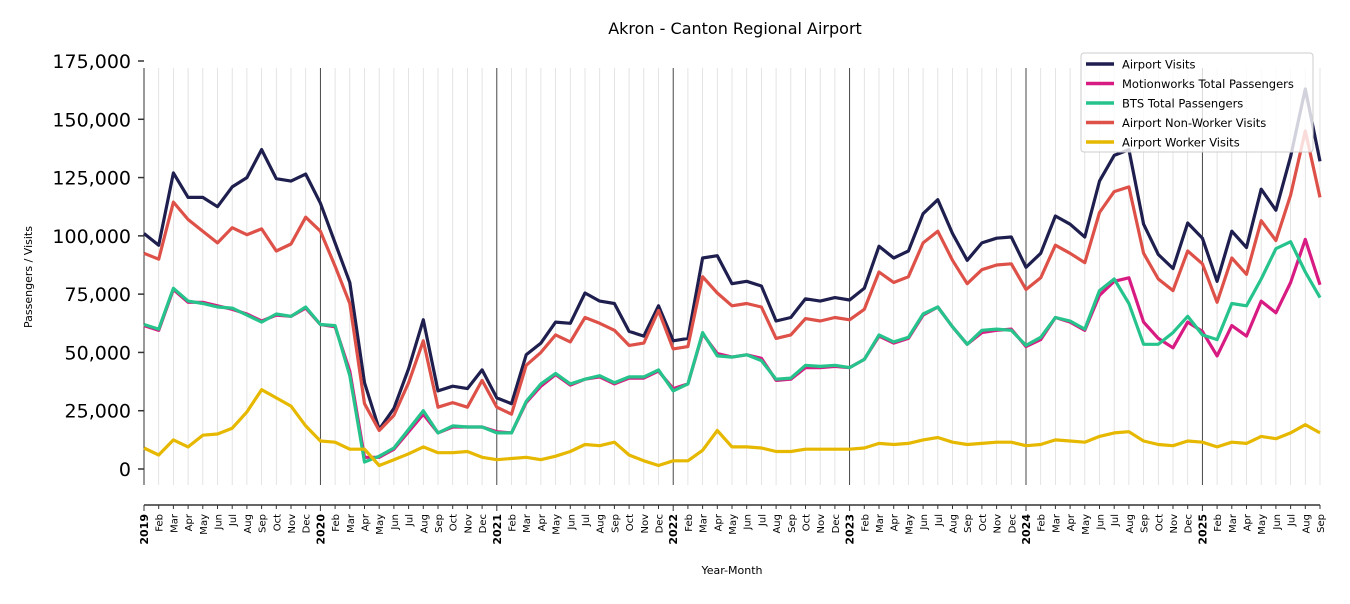  What do you see at coordinates (144, 529) in the screenshot?
I see `x-tick-label-year: 2019` at bounding box center [144, 529].